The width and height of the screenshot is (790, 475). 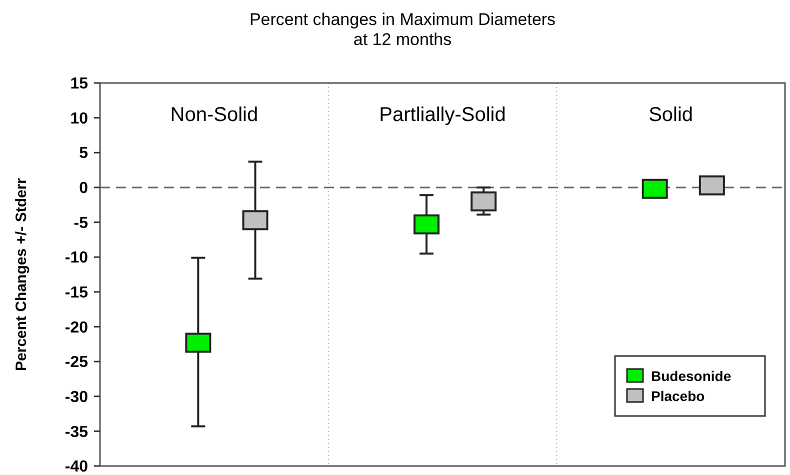 I want to click on y-tick-label: -15, so click(x=76, y=293).